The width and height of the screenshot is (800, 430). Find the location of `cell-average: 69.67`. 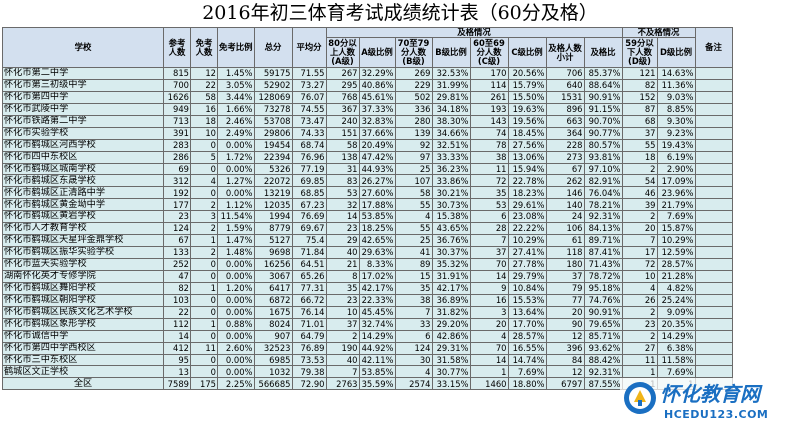

cell-average: 69.67 is located at coordinates (309, 229).